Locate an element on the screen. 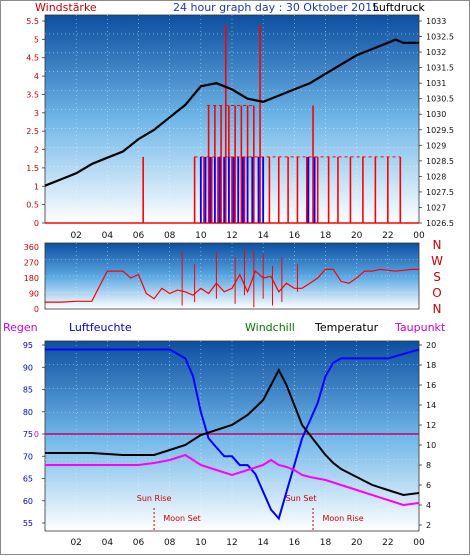  pressure-y-tick: 1032 is located at coordinates (436, 52).